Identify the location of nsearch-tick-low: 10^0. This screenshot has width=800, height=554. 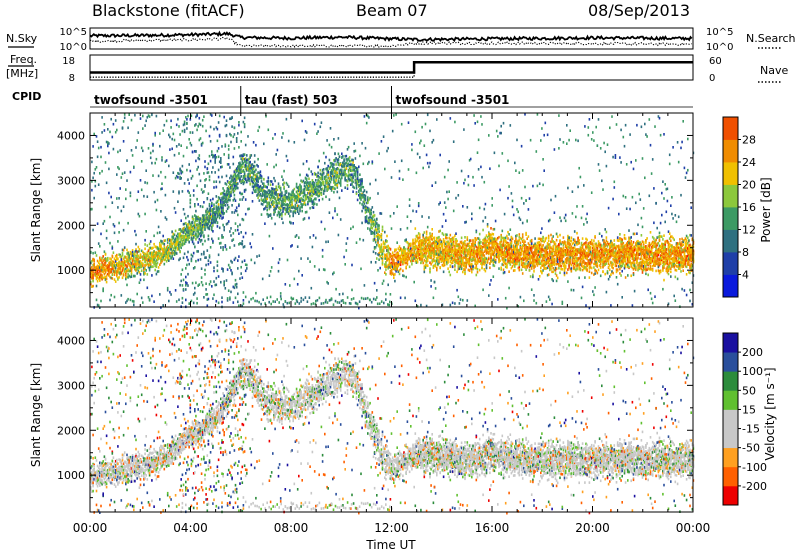
(719, 47).